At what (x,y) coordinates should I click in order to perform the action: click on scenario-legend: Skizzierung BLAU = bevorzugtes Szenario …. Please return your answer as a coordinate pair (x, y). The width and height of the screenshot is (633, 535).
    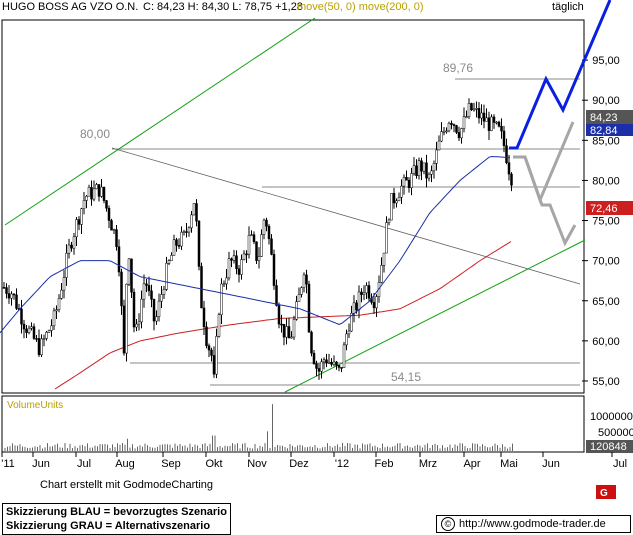
    Looking at the image, I should click on (116, 519).